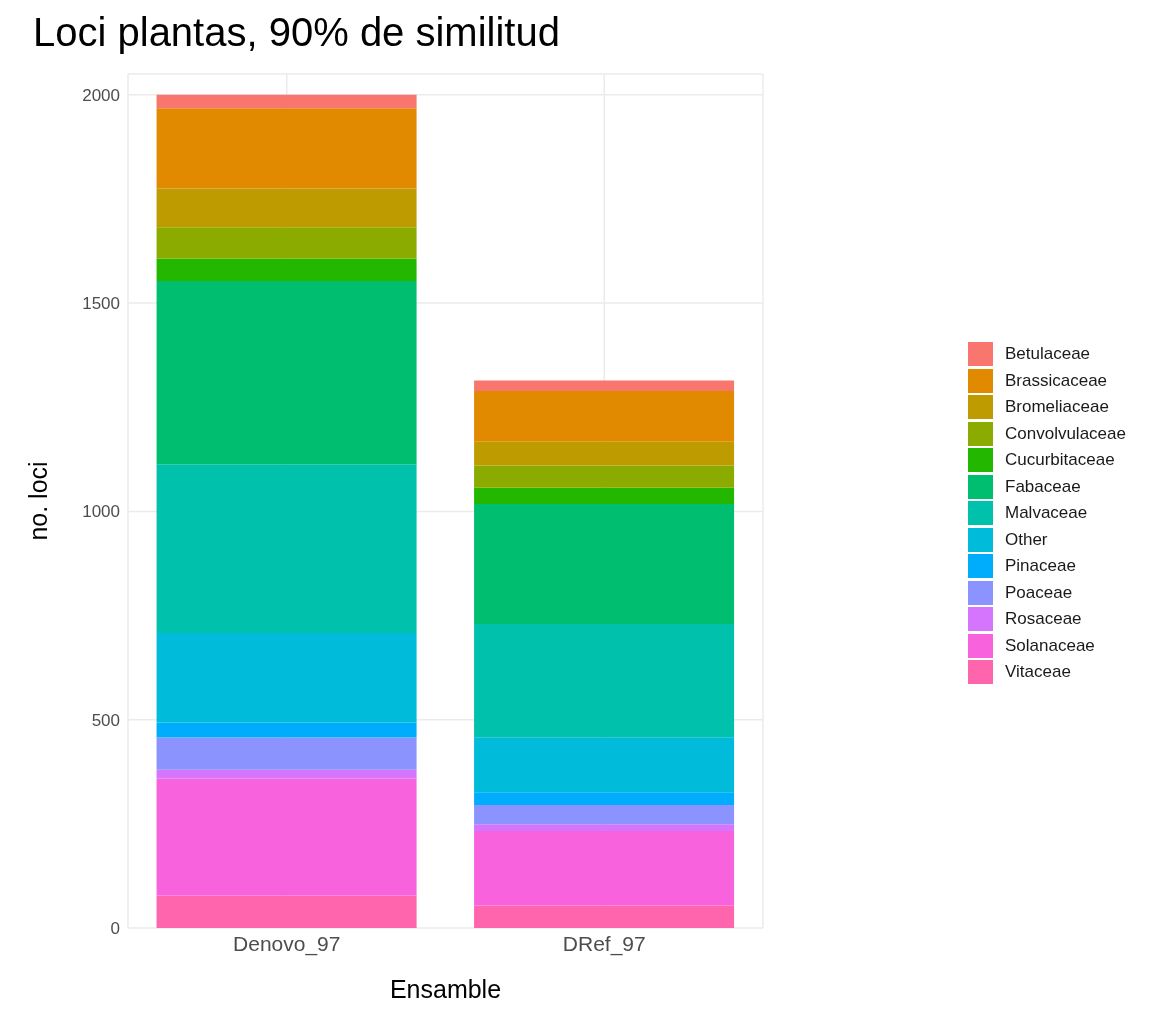 The height and width of the screenshot is (1028, 1169). I want to click on legend-label: Malvaceae, so click(1046, 513).